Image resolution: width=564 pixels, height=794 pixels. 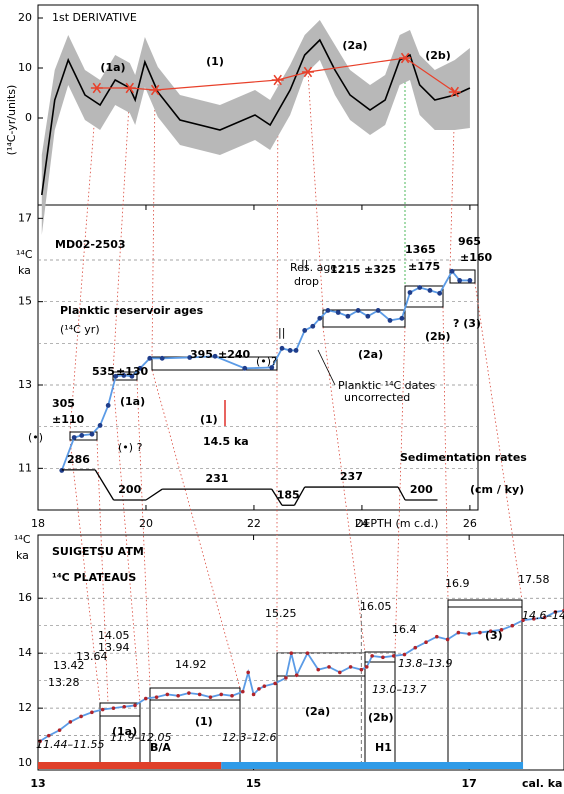 I want to click on boundary-label: 16.9, so click(x=457, y=583).